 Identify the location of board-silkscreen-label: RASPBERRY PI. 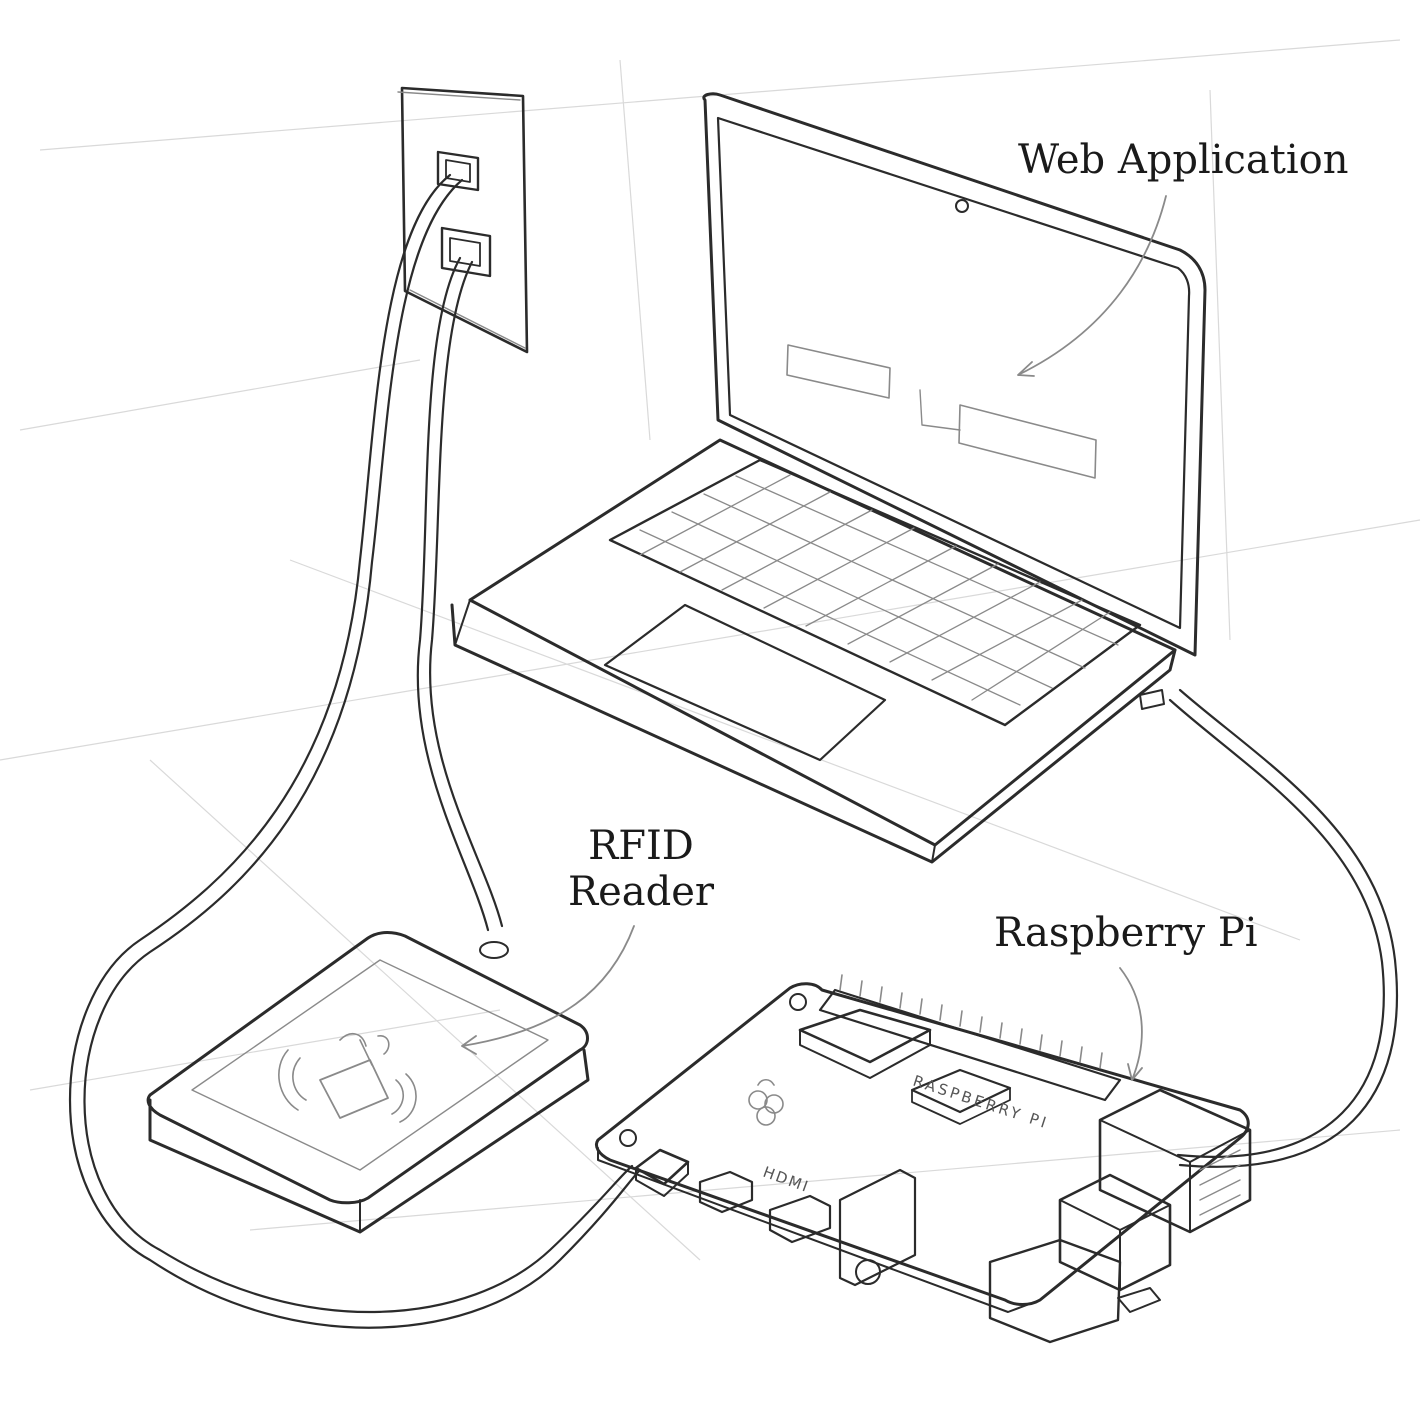
(981, 1102).